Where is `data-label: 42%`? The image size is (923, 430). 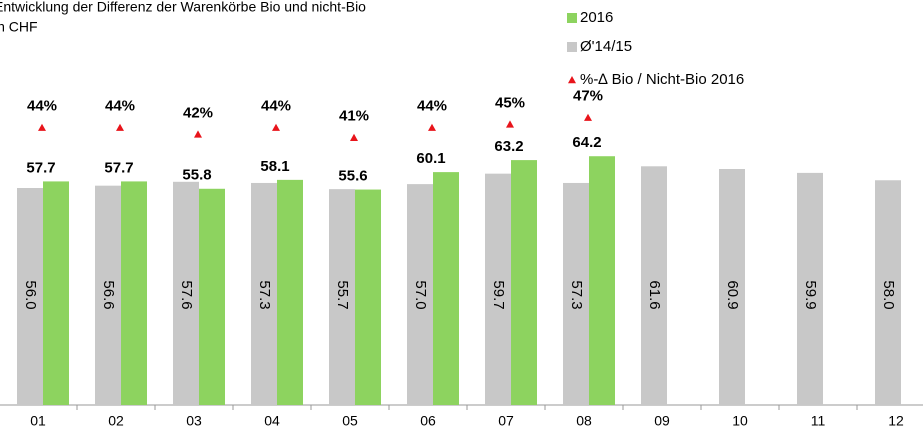
data-label: 42% is located at coordinates (198, 112).